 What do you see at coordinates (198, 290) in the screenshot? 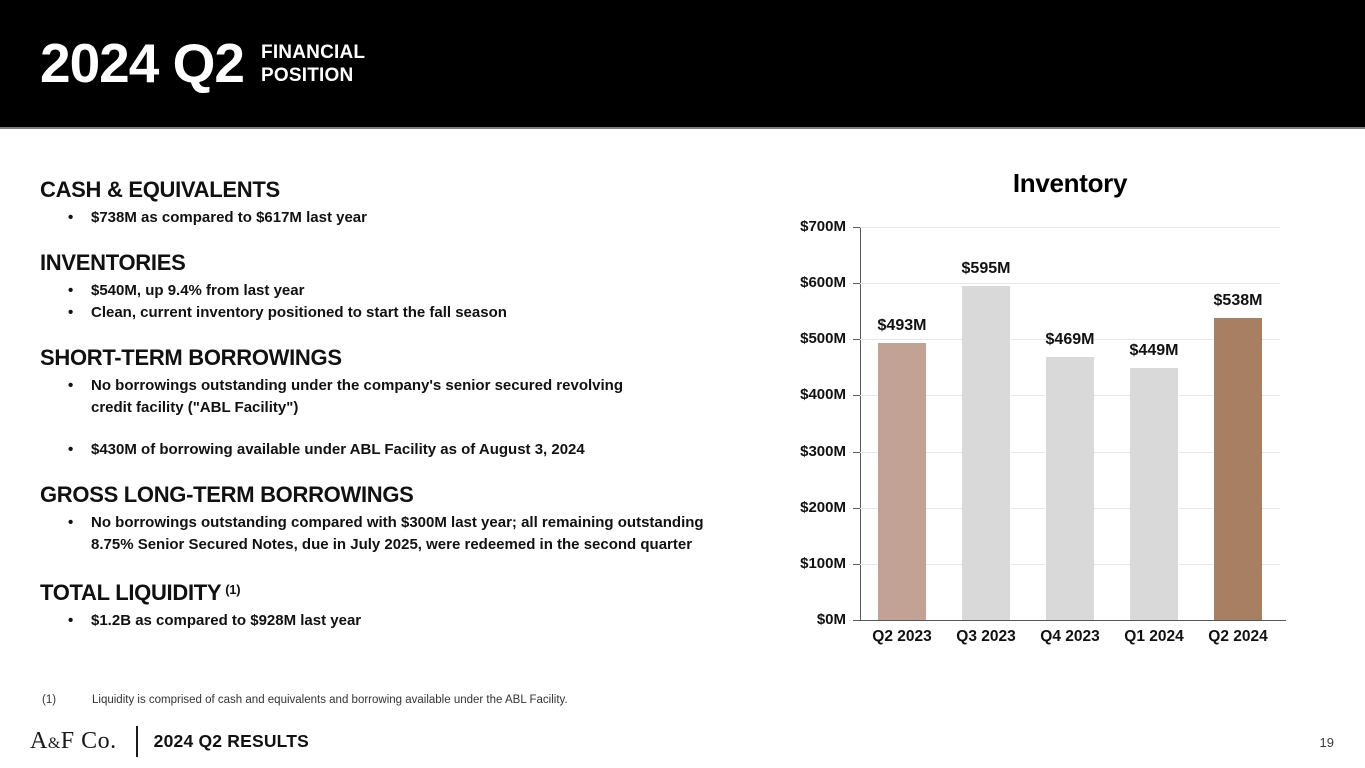
I see `bullet-text: $540M, up 9.4% from last year` at bounding box center [198, 290].